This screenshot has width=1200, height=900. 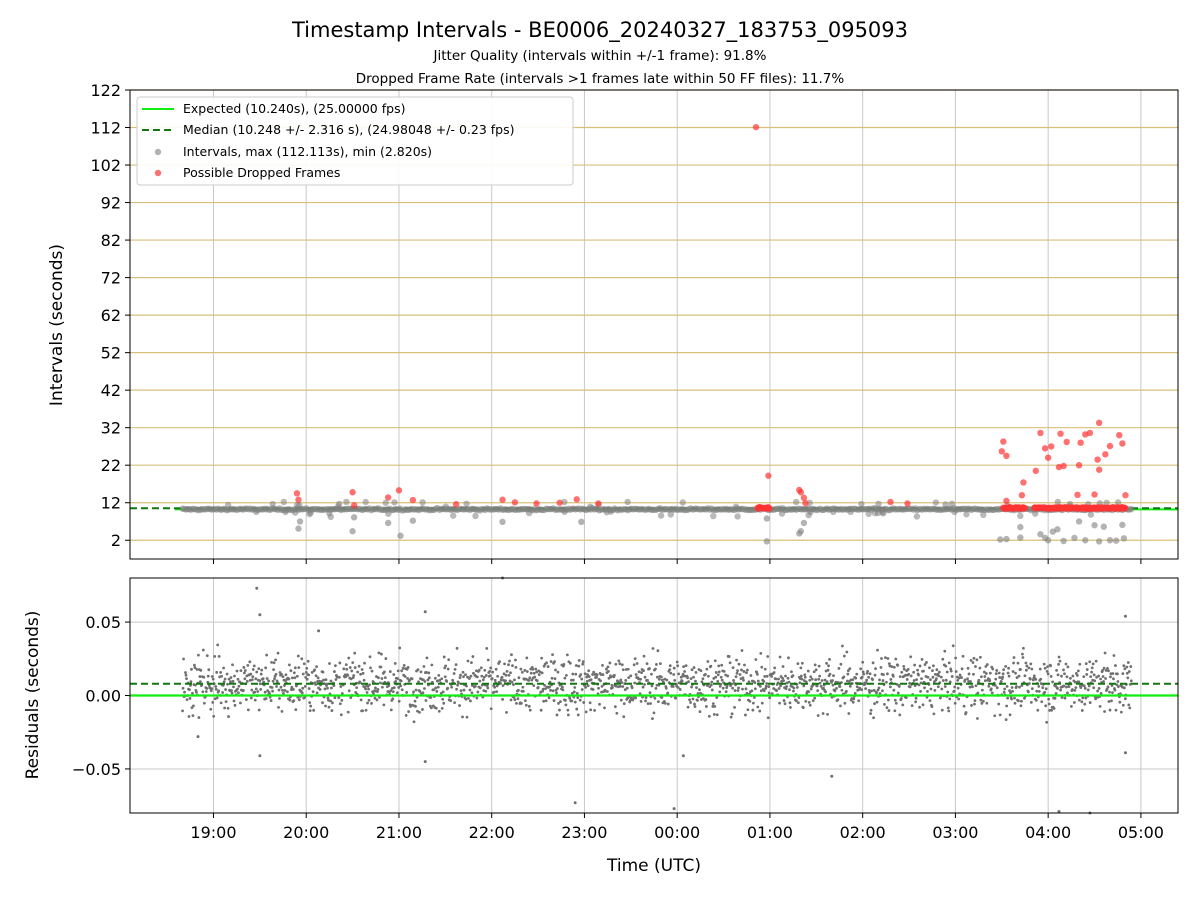 What do you see at coordinates (677, 832) in the screenshot?
I see `x-tick-label: 00:00` at bounding box center [677, 832].